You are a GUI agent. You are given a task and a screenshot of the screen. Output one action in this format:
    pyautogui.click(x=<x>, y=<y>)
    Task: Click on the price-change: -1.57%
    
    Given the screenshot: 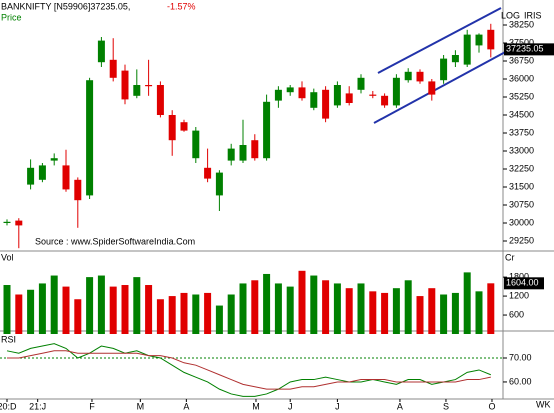 What is the action you would take?
    pyautogui.click(x=181, y=6)
    